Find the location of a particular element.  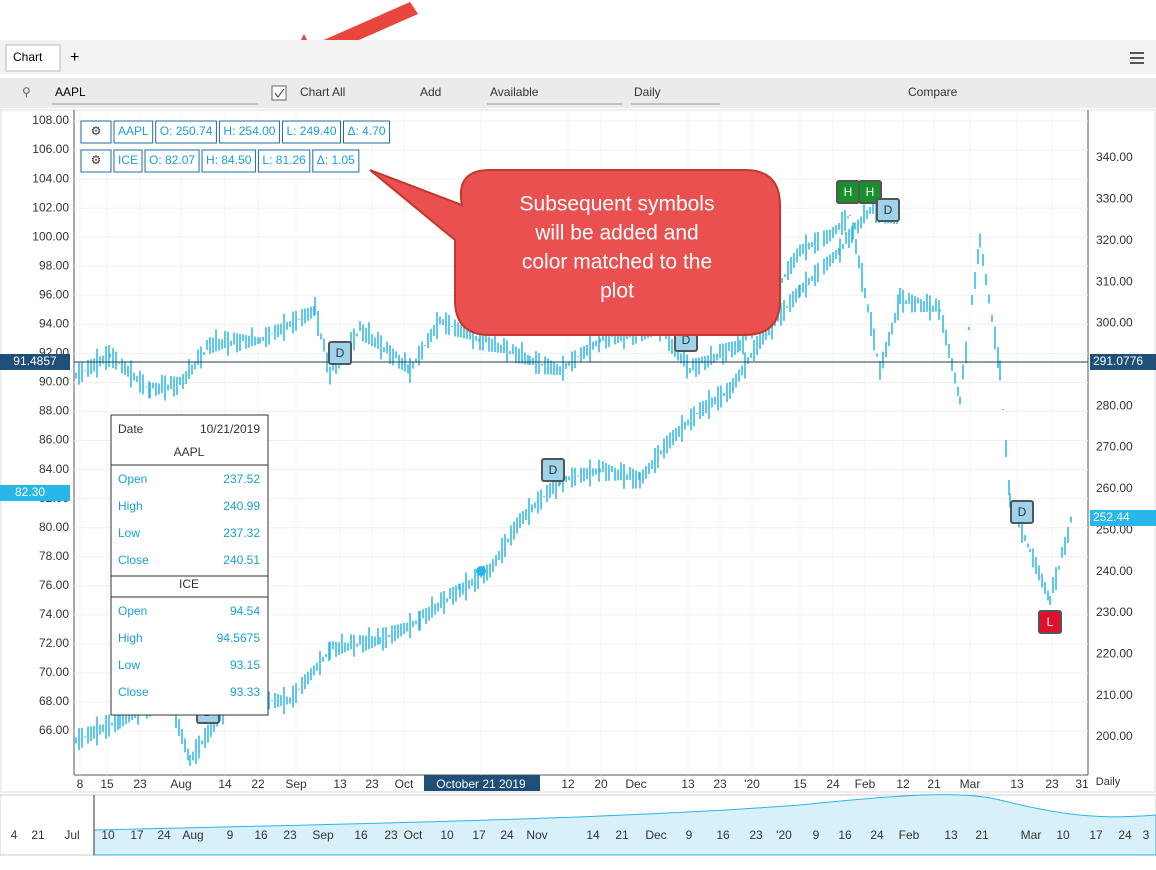

legend-low: L: 249.40 is located at coordinates (311, 131).